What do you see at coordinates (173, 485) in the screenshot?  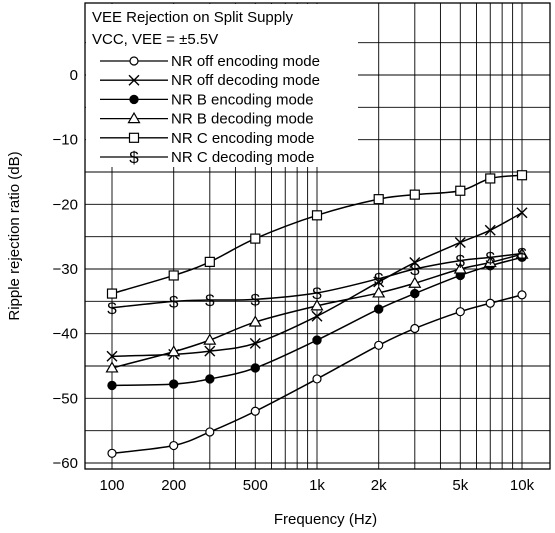 I see `x-tick-label: 200` at bounding box center [173, 485].